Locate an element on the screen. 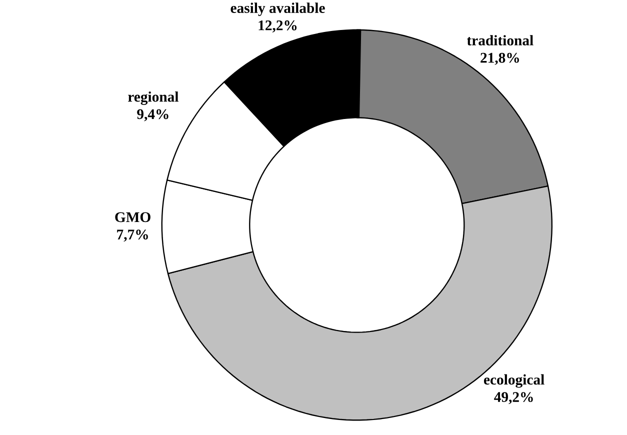  slice-label: regional is located at coordinates (153, 98).